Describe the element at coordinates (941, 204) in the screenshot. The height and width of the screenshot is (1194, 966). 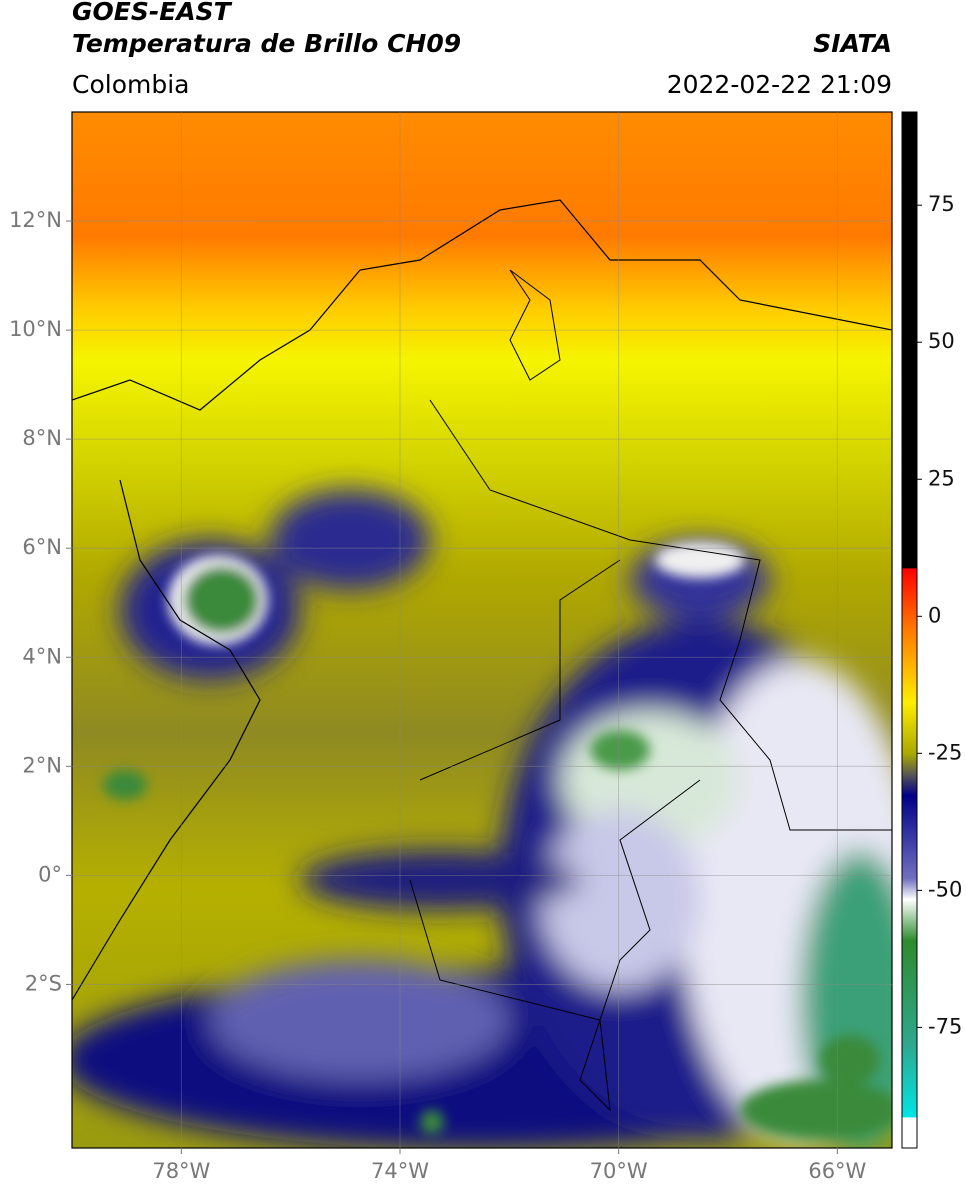
I see `colorbar-tick-label: 75` at that location.